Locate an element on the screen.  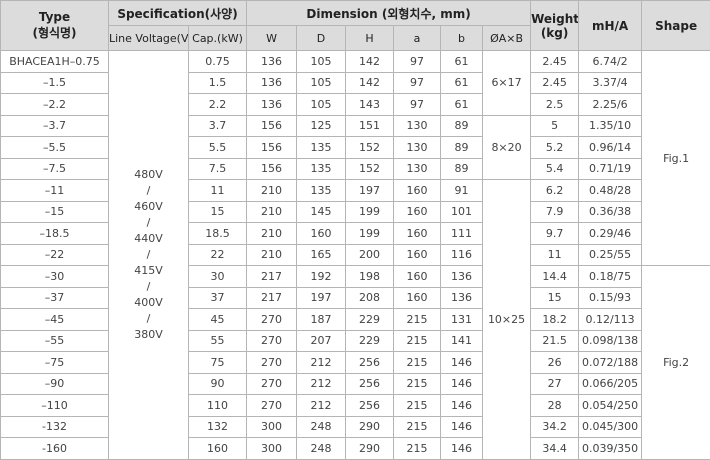
cell: 11 is located at coordinates (218, 191).